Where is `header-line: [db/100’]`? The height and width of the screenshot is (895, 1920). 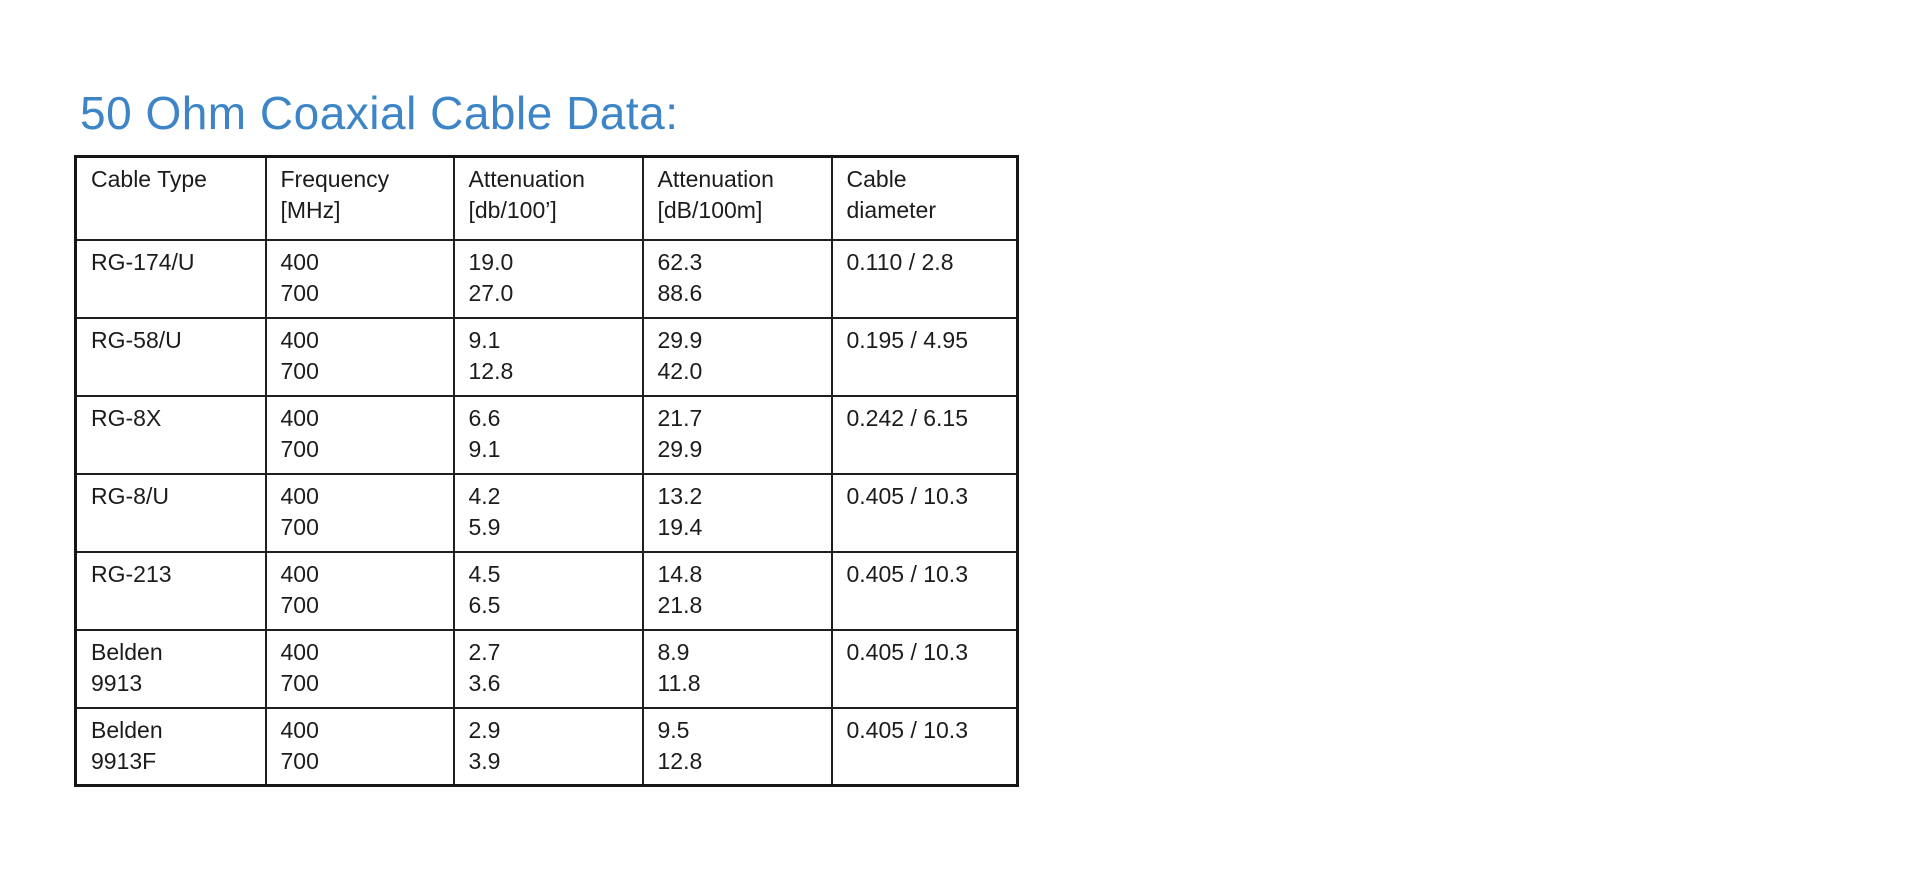
header-line: [db/100’] is located at coordinates (512, 210).